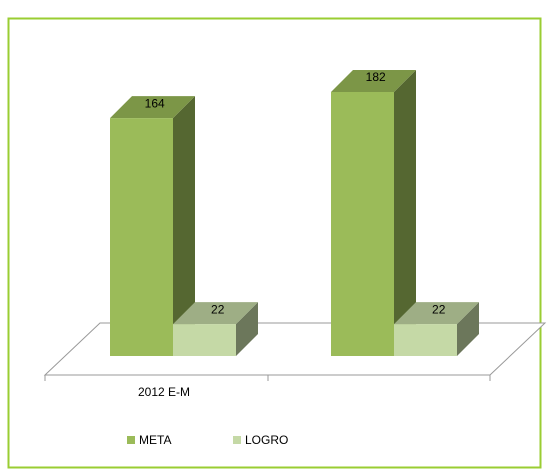 The image size is (549, 476). I want to click on value-label: 182, so click(376, 77).